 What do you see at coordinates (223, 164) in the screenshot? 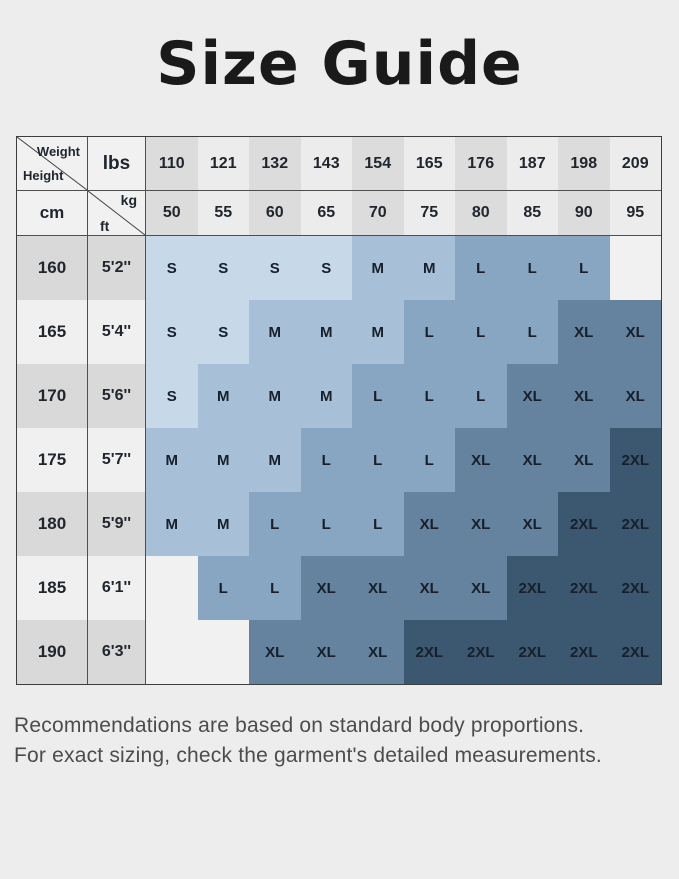
I see `weight-lbs-header: 121` at bounding box center [223, 164].